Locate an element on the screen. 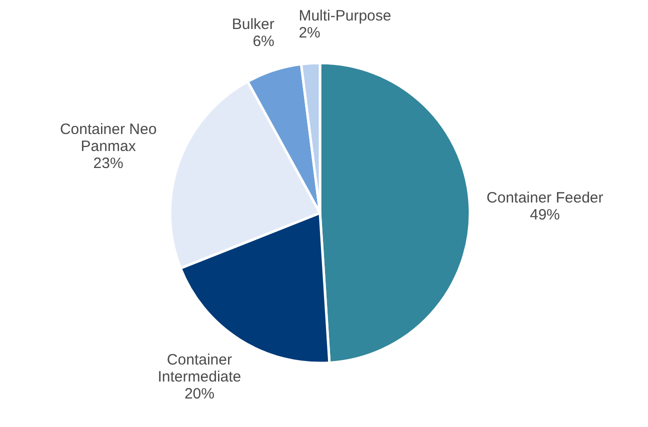 The width and height of the screenshot is (648, 427). data-label: 6% is located at coordinates (263, 41).